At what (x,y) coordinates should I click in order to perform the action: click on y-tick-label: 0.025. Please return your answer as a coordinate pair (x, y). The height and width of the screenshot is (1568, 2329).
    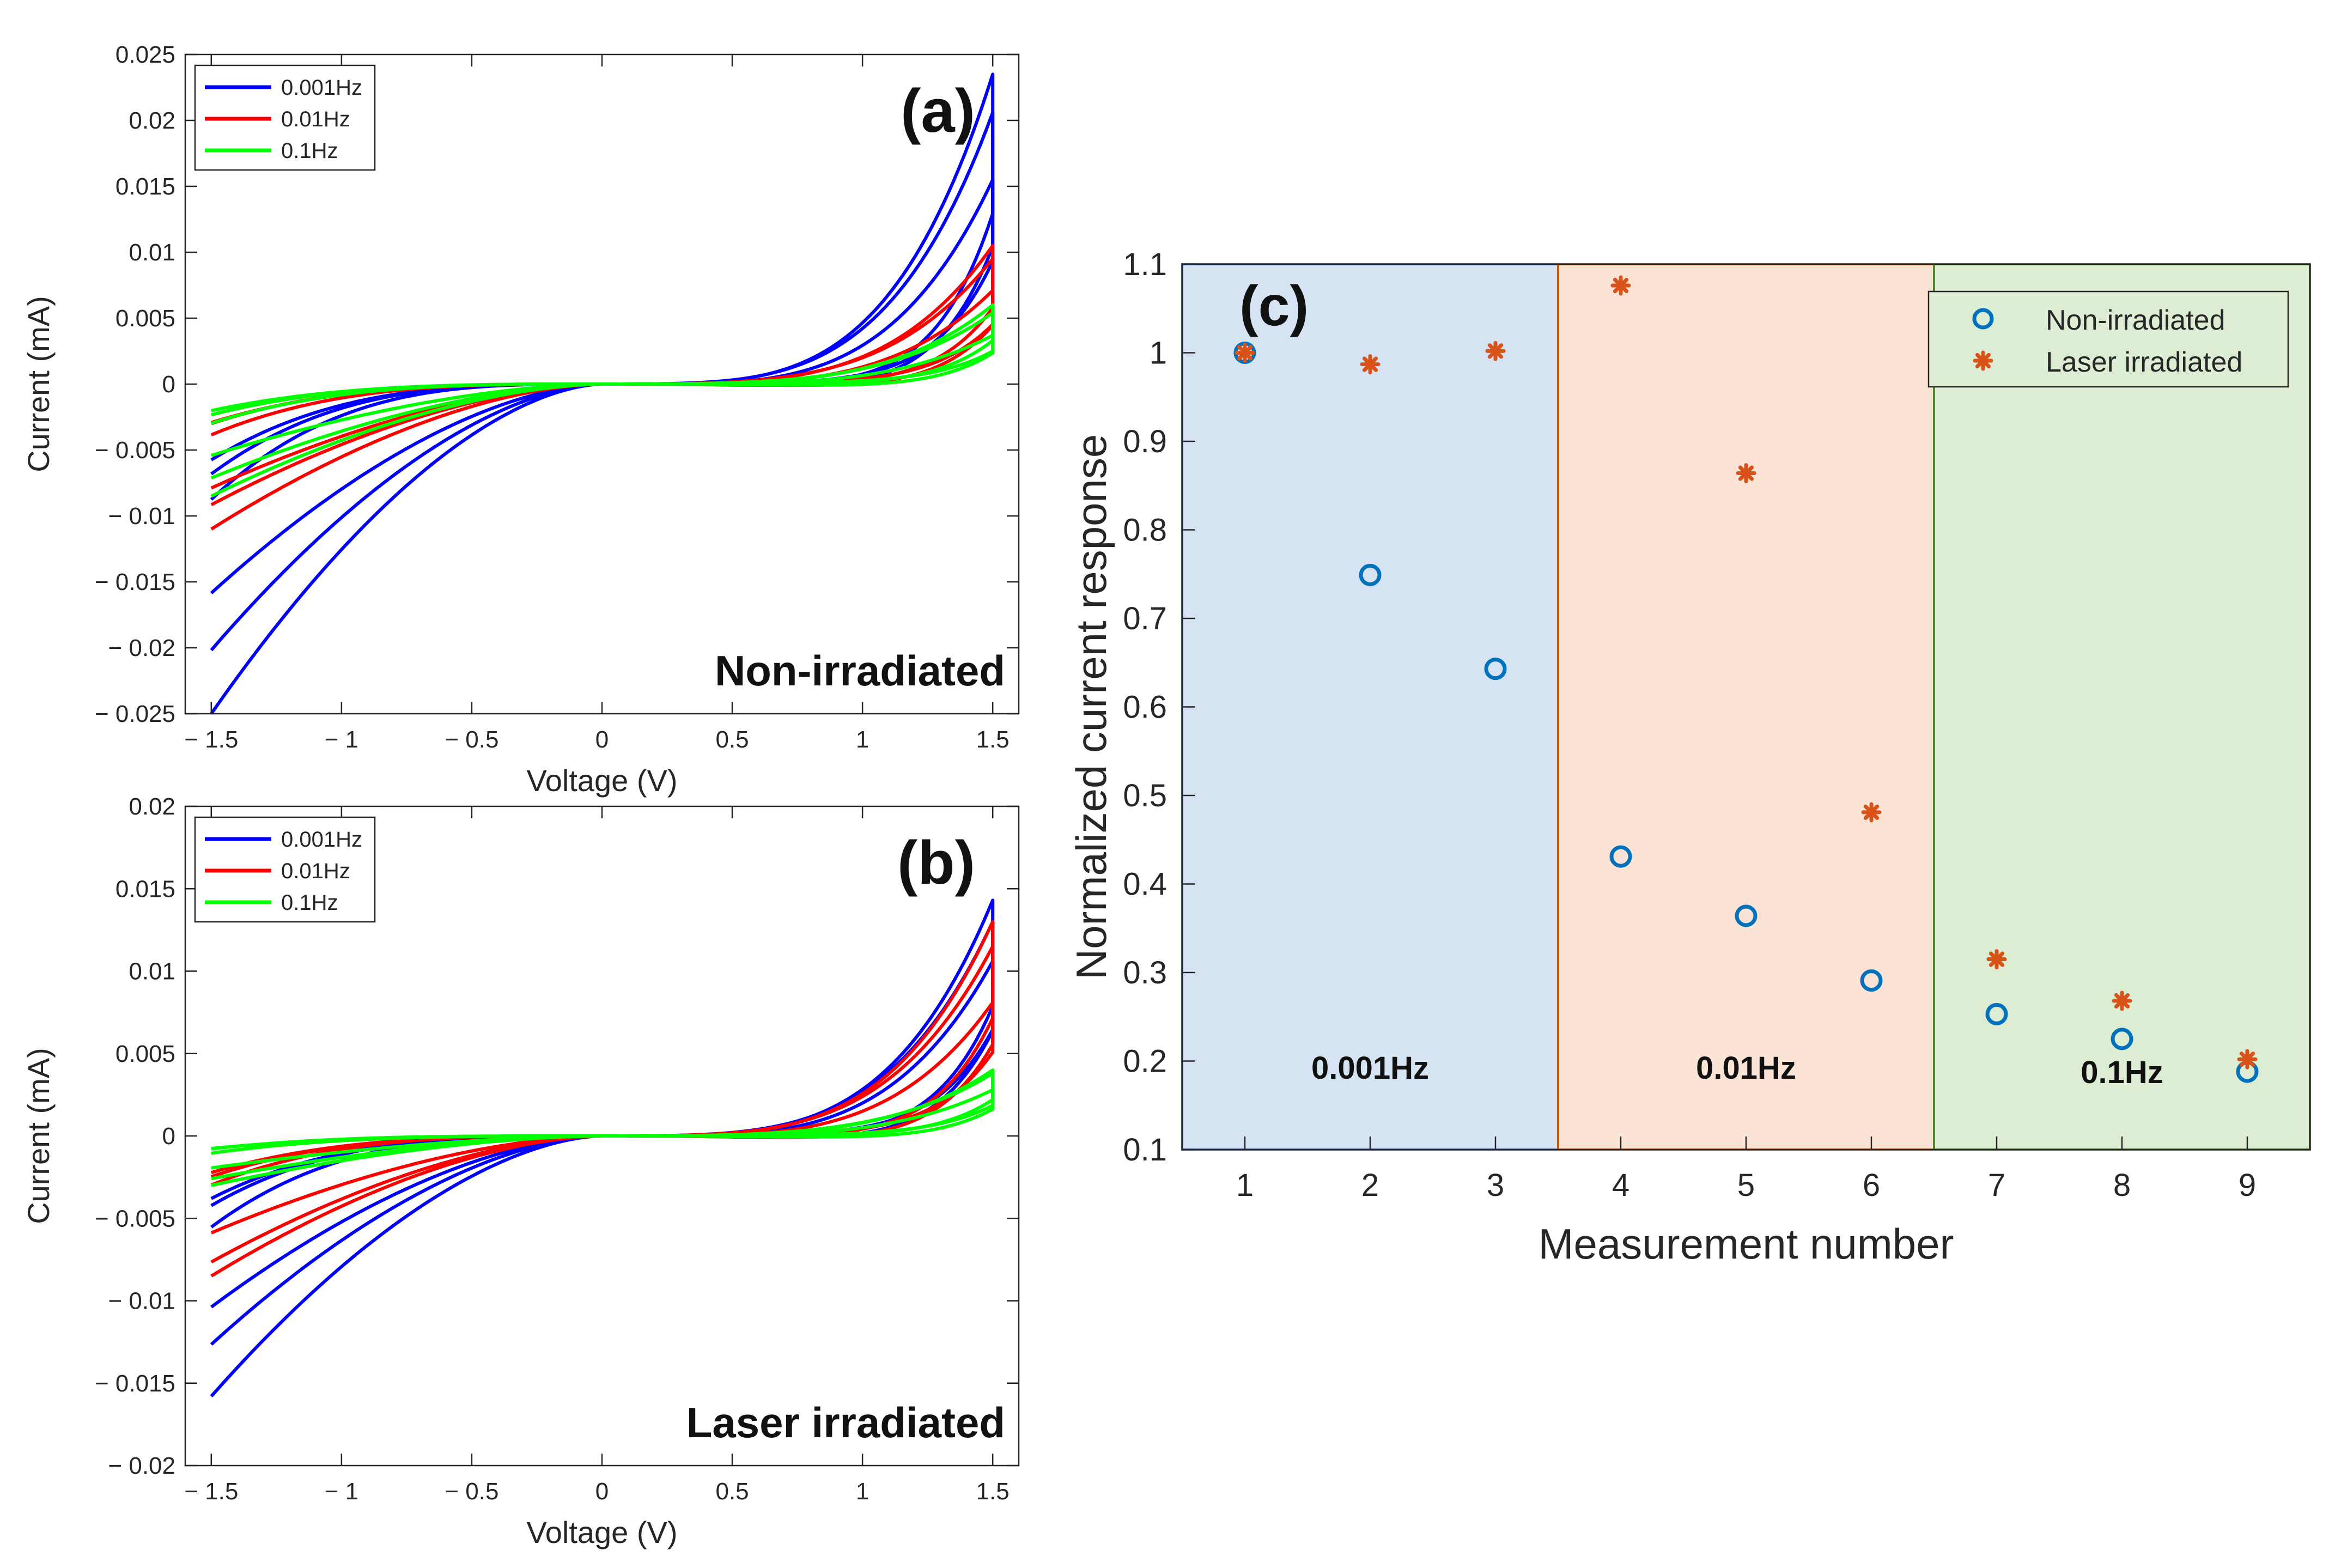
    Looking at the image, I should click on (145, 54).